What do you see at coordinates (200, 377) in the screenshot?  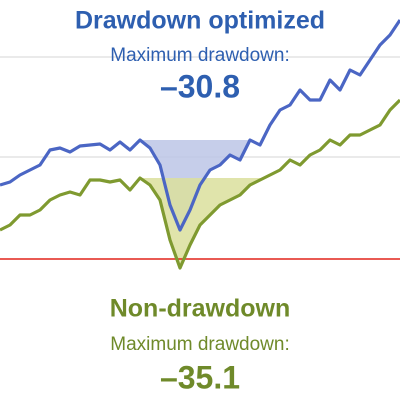 I see `drawdown-value: –35.1` at bounding box center [200, 377].